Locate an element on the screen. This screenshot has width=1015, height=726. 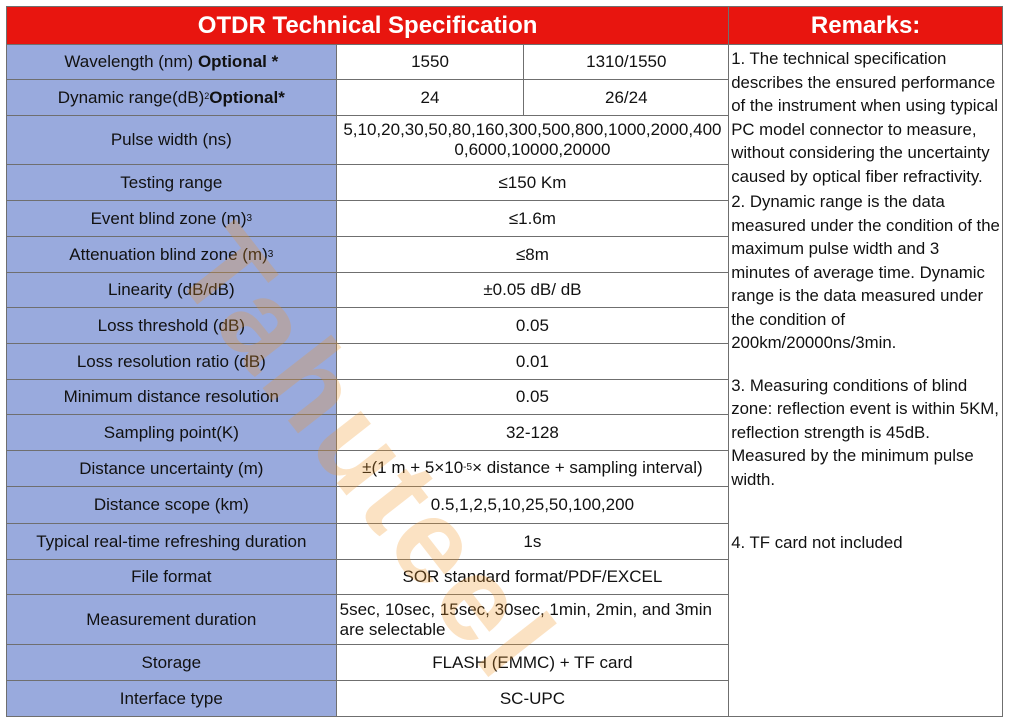
row-label: Event blind zone (m)3 is located at coordinates (171, 218).